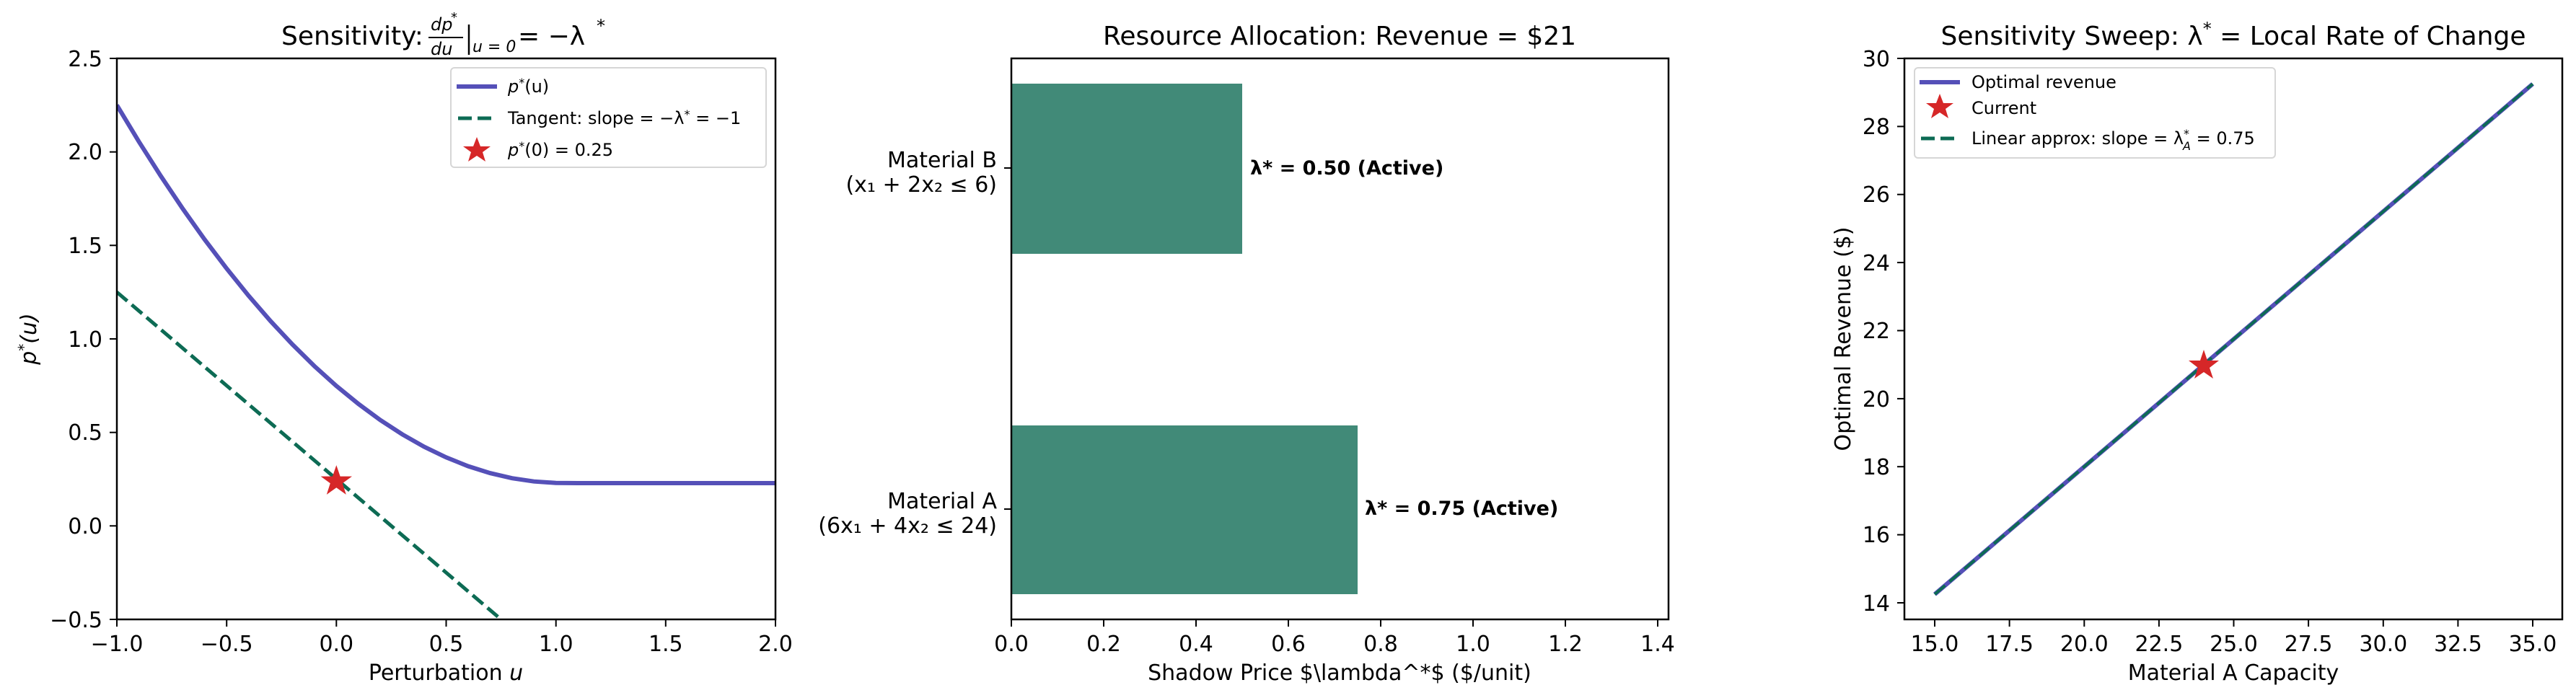 The image size is (2576, 698). Describe the element at coordinates (227, 644) in the screenshot. I see `x-tick-label: −0.5` at that location.